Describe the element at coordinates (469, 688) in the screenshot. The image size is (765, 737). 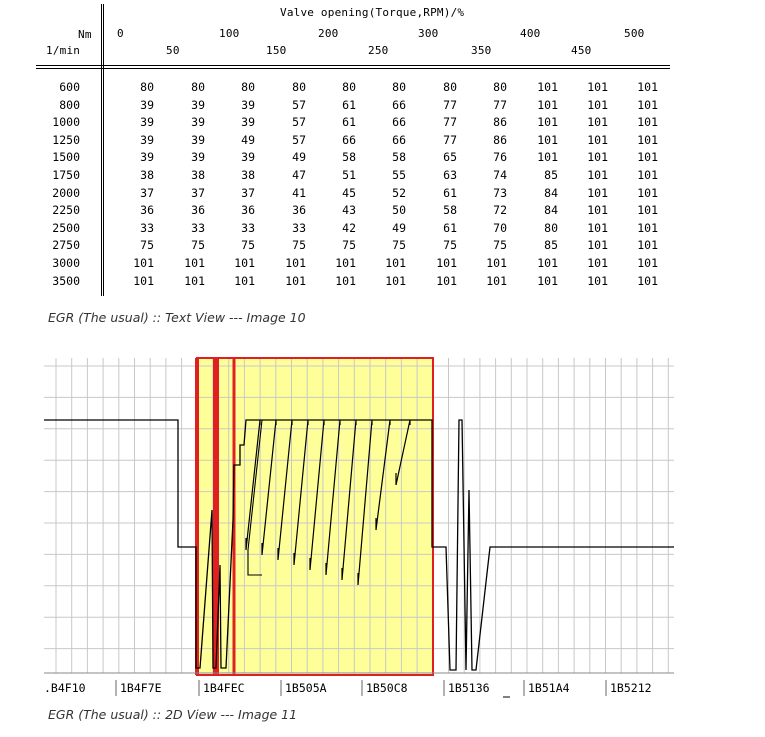
I see `x-axis-label: 1B5136` at that location.